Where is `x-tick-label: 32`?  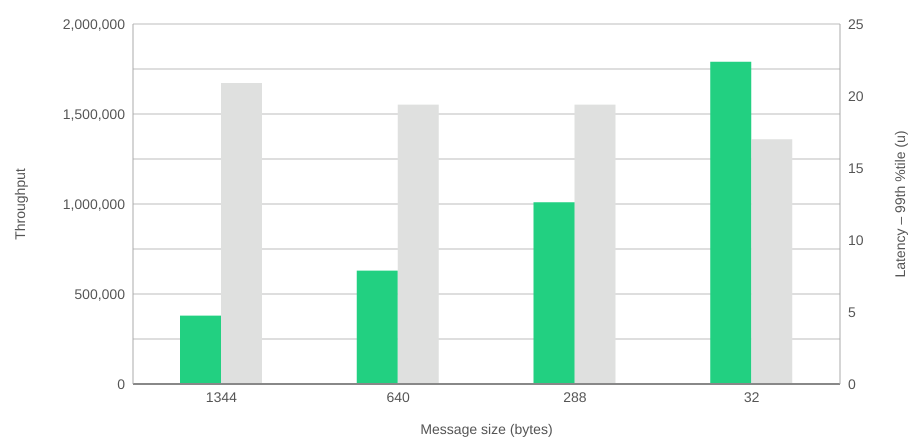 x-tick-label: 32 is located at coordinates (752, 396).